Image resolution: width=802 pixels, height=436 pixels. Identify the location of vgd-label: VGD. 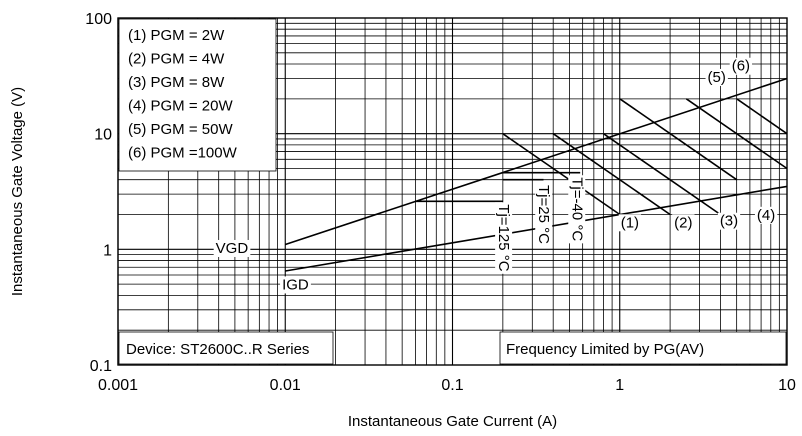
(232, 248).